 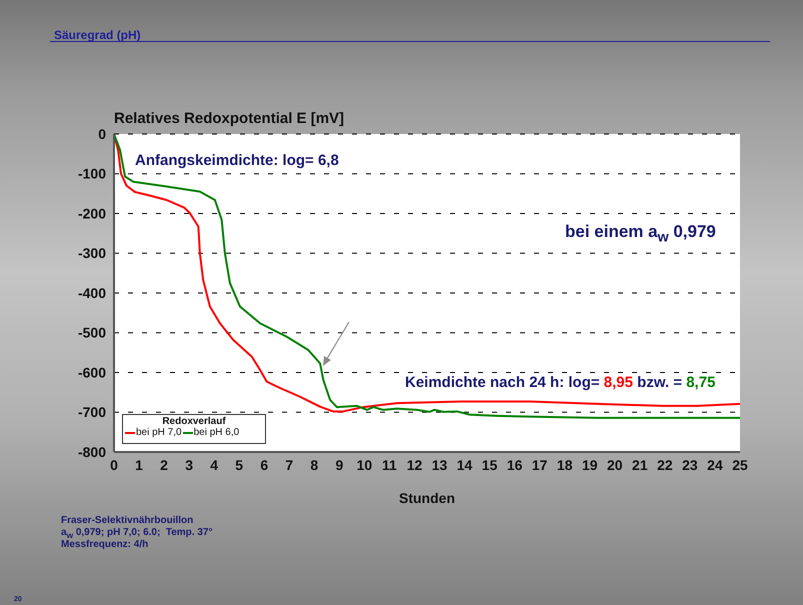 I want to click on x-tick-label: 17, so click(x=540, y=464).